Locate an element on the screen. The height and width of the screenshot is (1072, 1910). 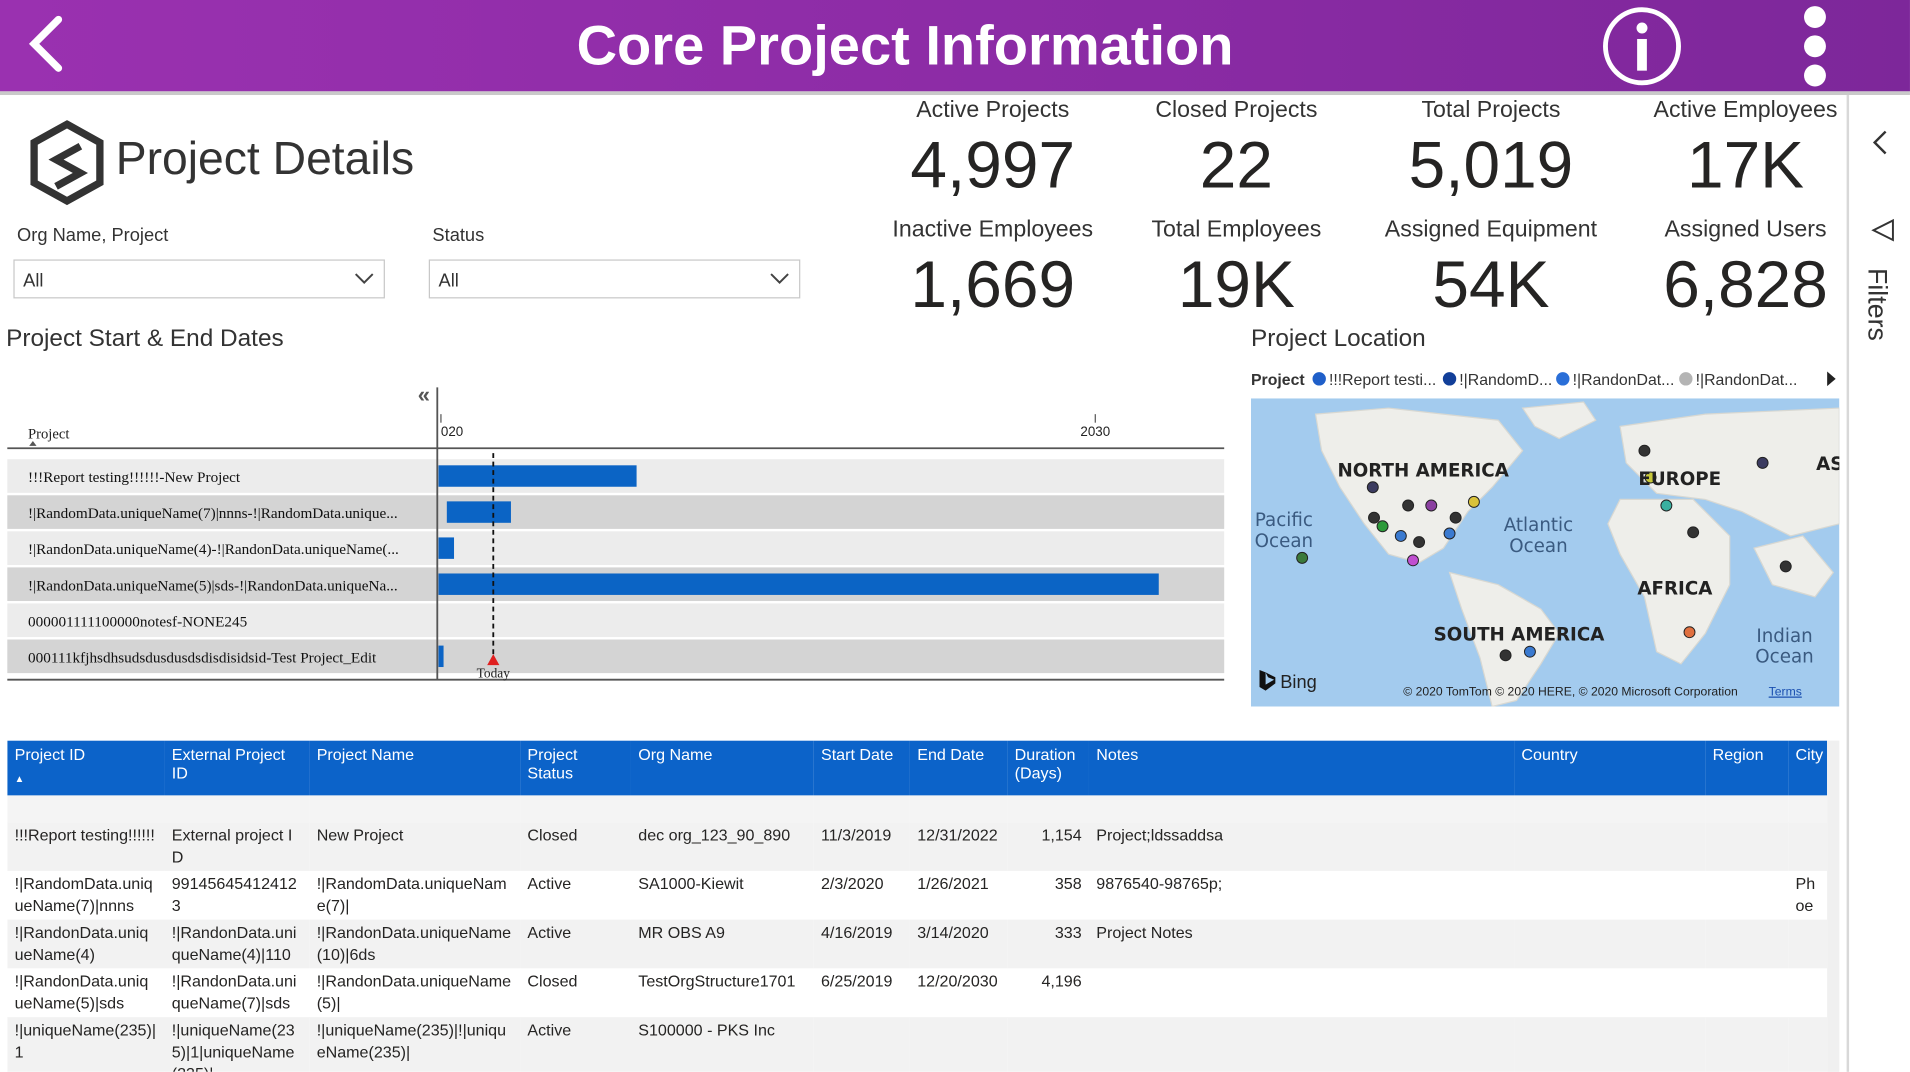
column-header: Duration (Days) is located at coordinates (1048, 768).